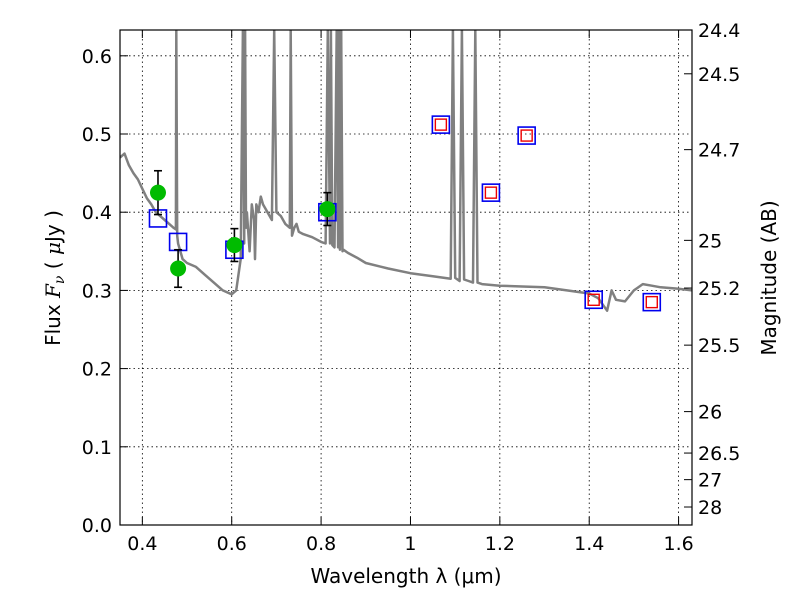  I want to click on right-tick-label: 26.5, so click(719, 454).